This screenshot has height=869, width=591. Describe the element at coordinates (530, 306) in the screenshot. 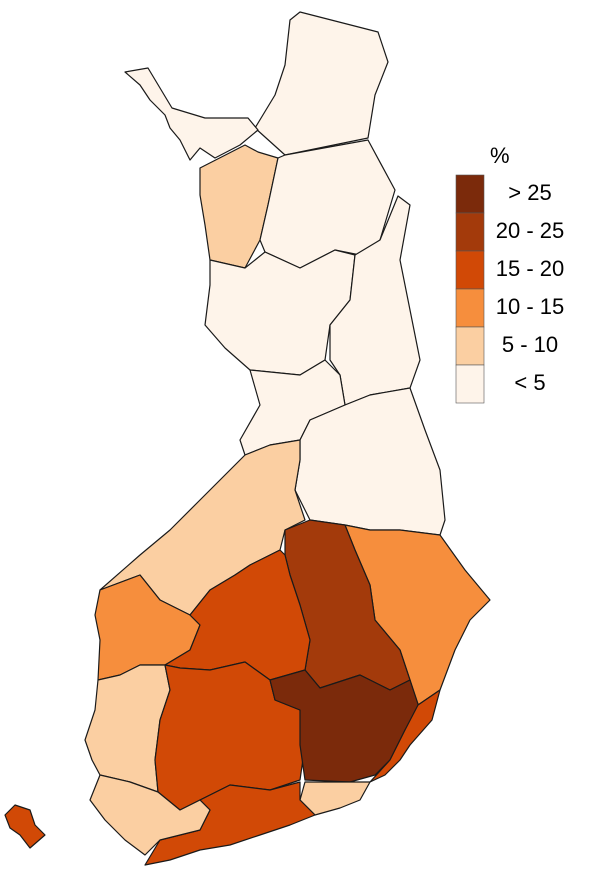

I see `legend-label: 10 - 15` at that location.